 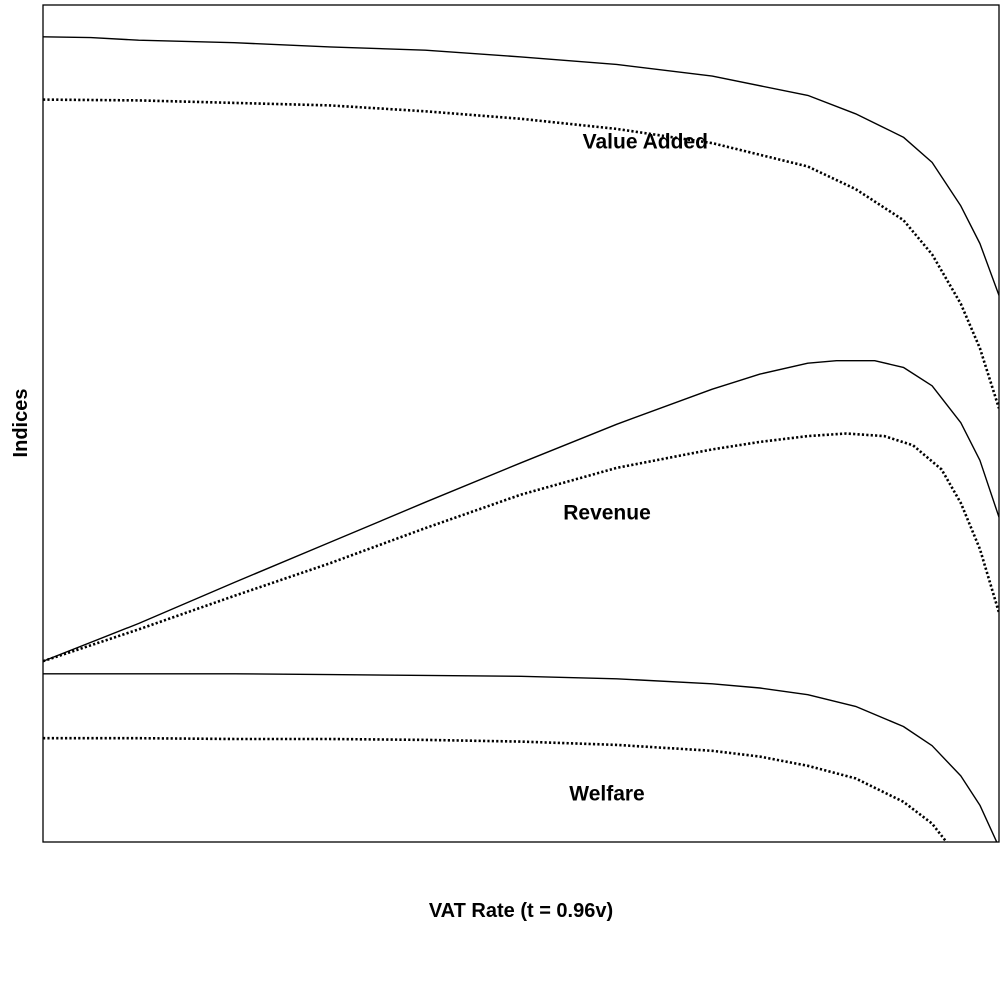 What do you see at coordinates (635, 468) in the screenshot?
I see `annotation-layer: Value Added Revenue Welfare` at bounding box center [635, 468].